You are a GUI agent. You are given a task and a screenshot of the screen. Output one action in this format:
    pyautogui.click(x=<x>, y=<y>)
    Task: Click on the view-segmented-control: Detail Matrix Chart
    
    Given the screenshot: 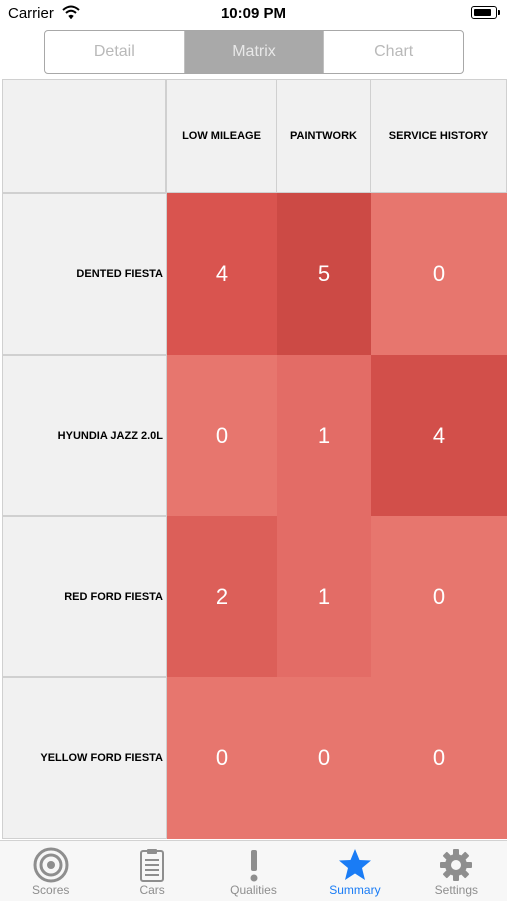 What is the action you would take?
    pyautogui.click(x=254, y=52)
    